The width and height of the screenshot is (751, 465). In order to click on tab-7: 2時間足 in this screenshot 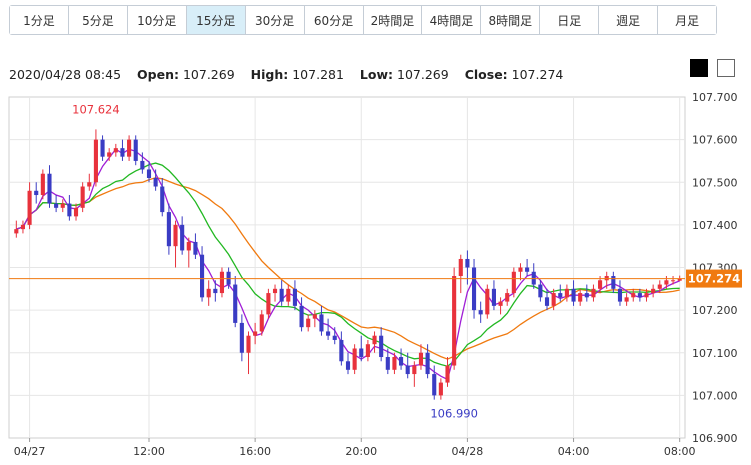, I will do `click(393, 20)`.